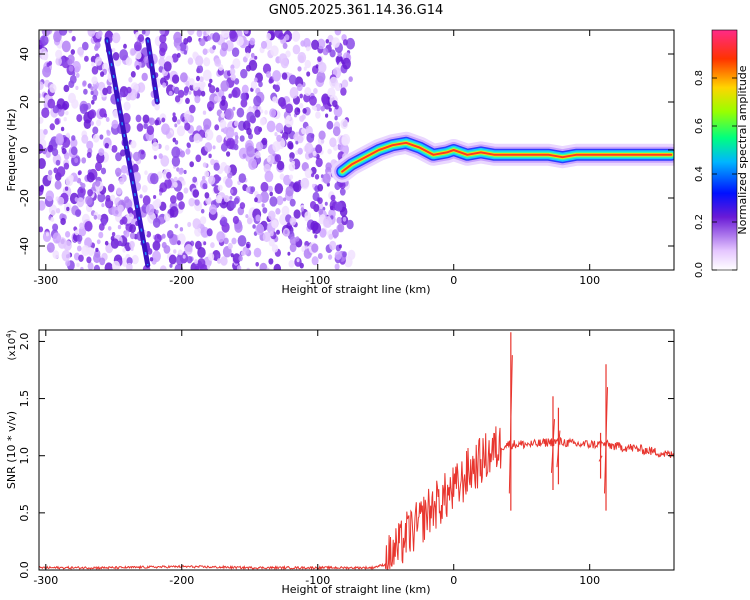 The width and height of the screenshot is (750, 600). I want to click on snr-xlabel: Height of straight line (km), so click(355, 589).